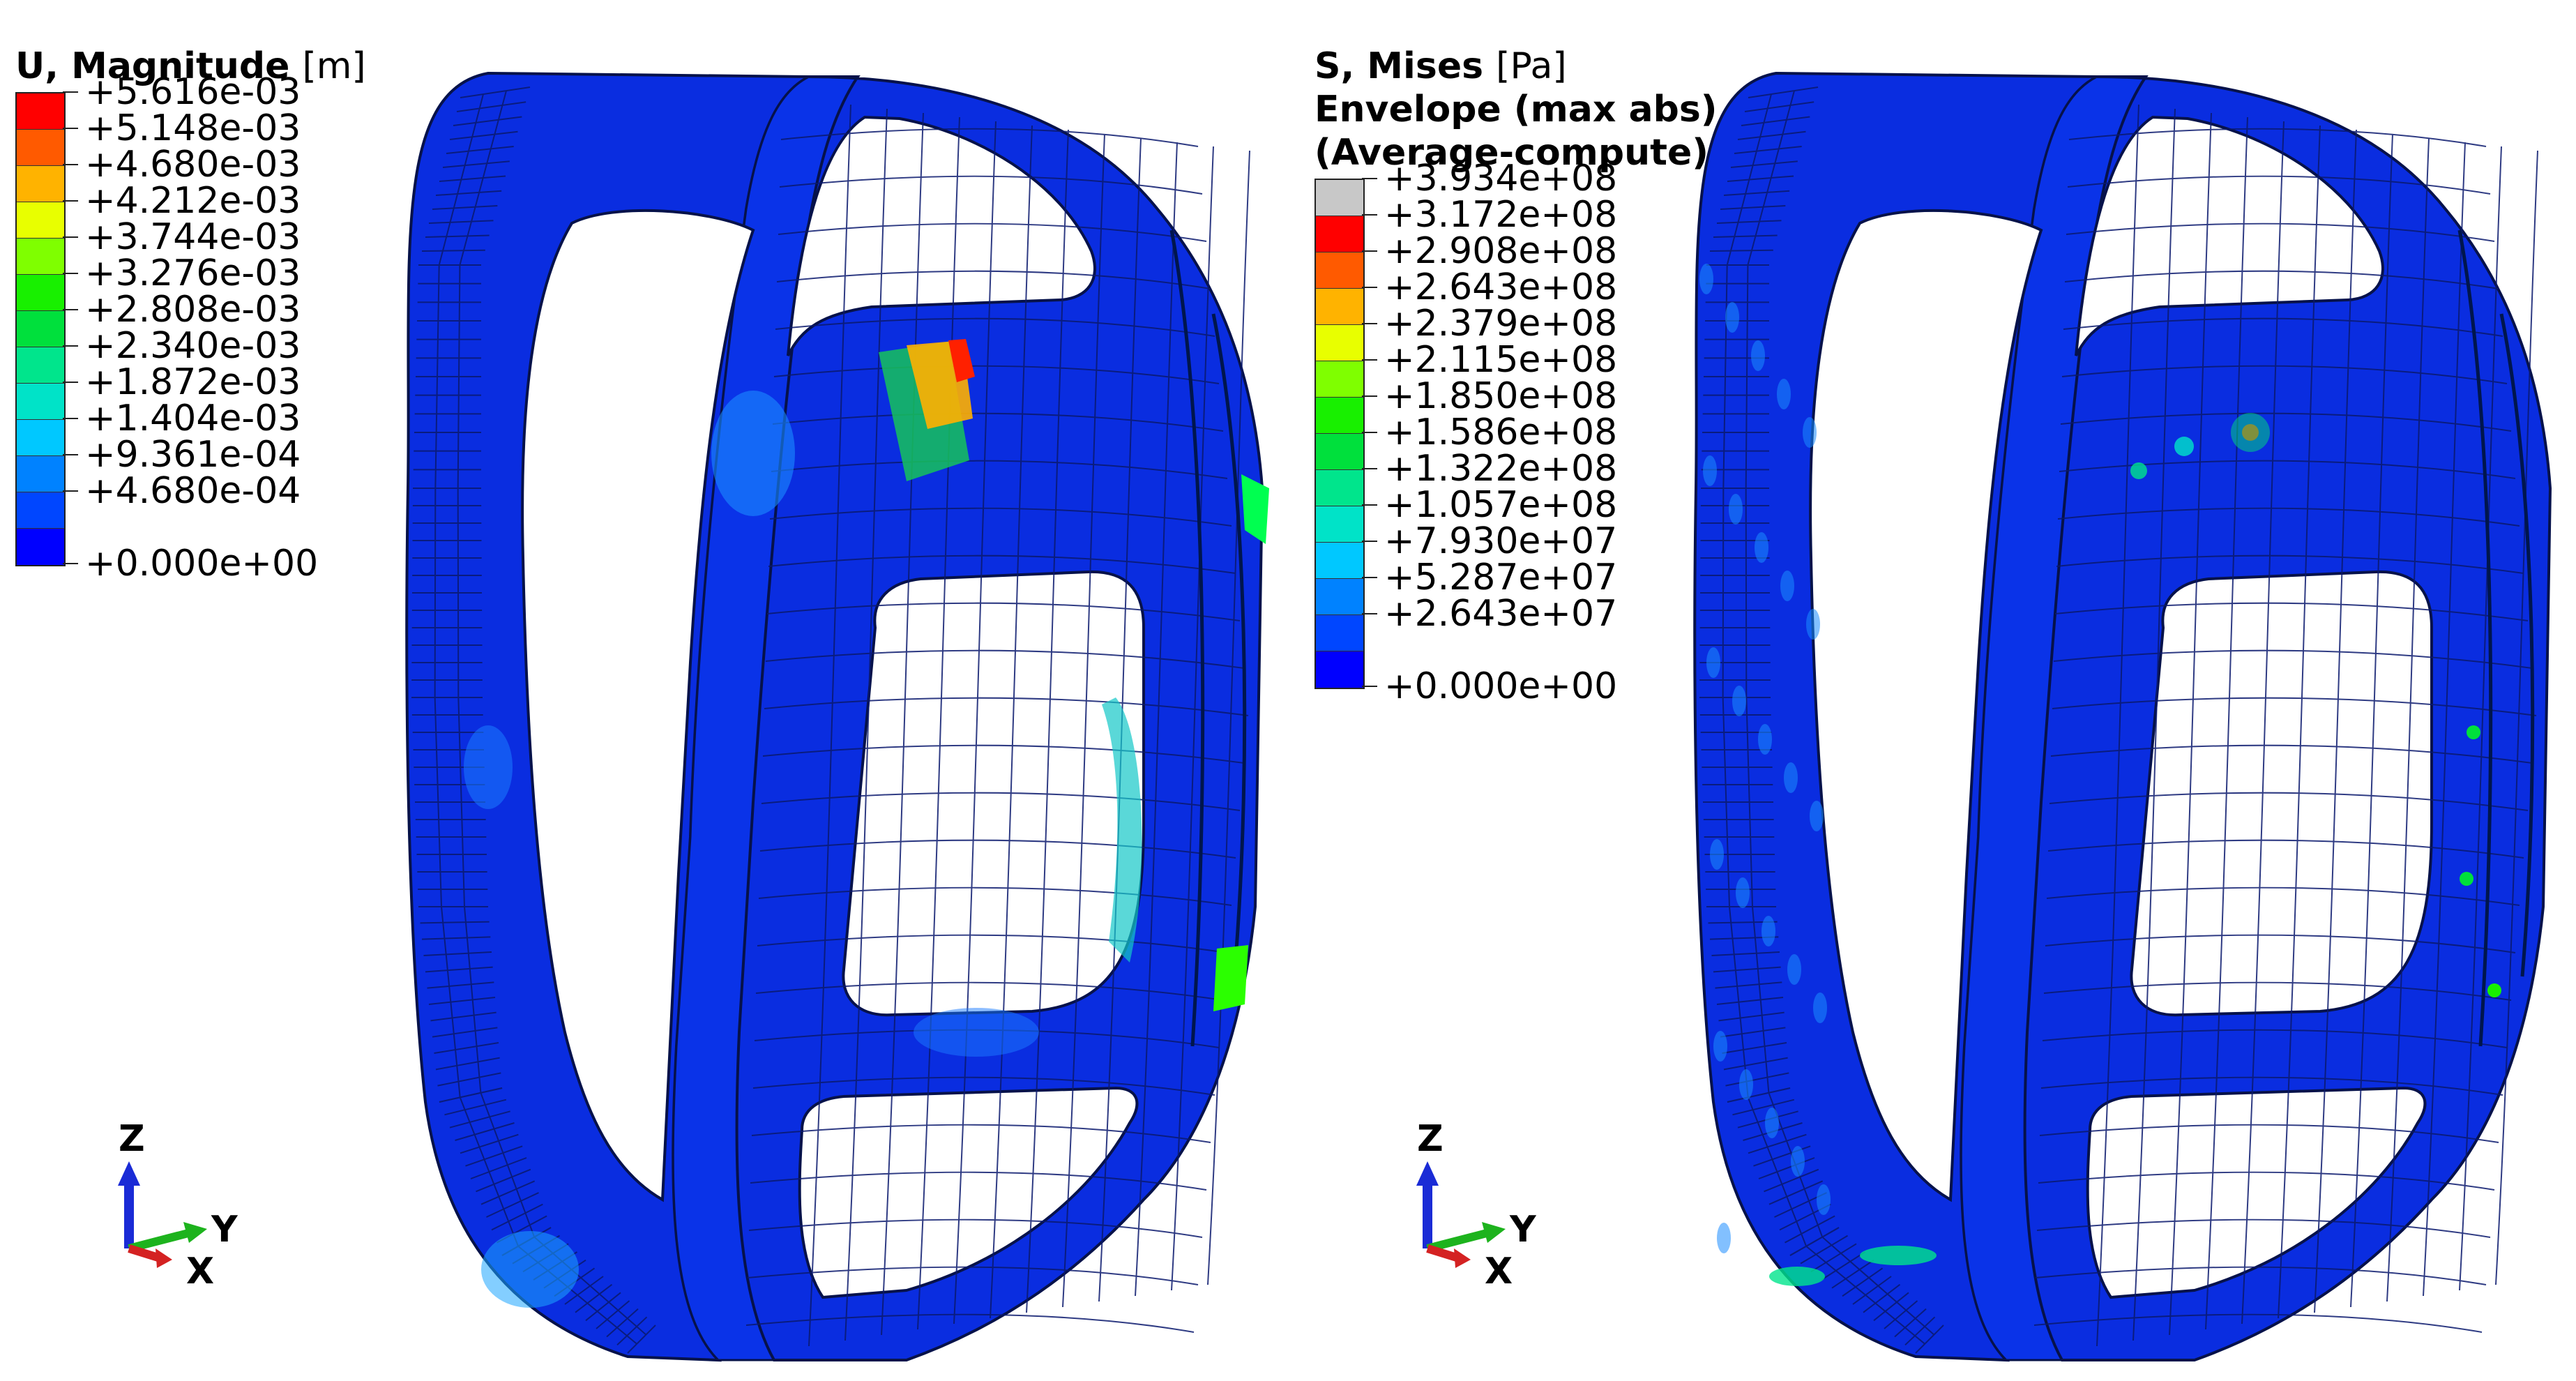 This screenshot has width=2576, height=1381. What do you see at coordinates (1501, 505) in the screenshot?
I see `legend-level-label: +1.057e+08` at bounding box center [1501, 505].